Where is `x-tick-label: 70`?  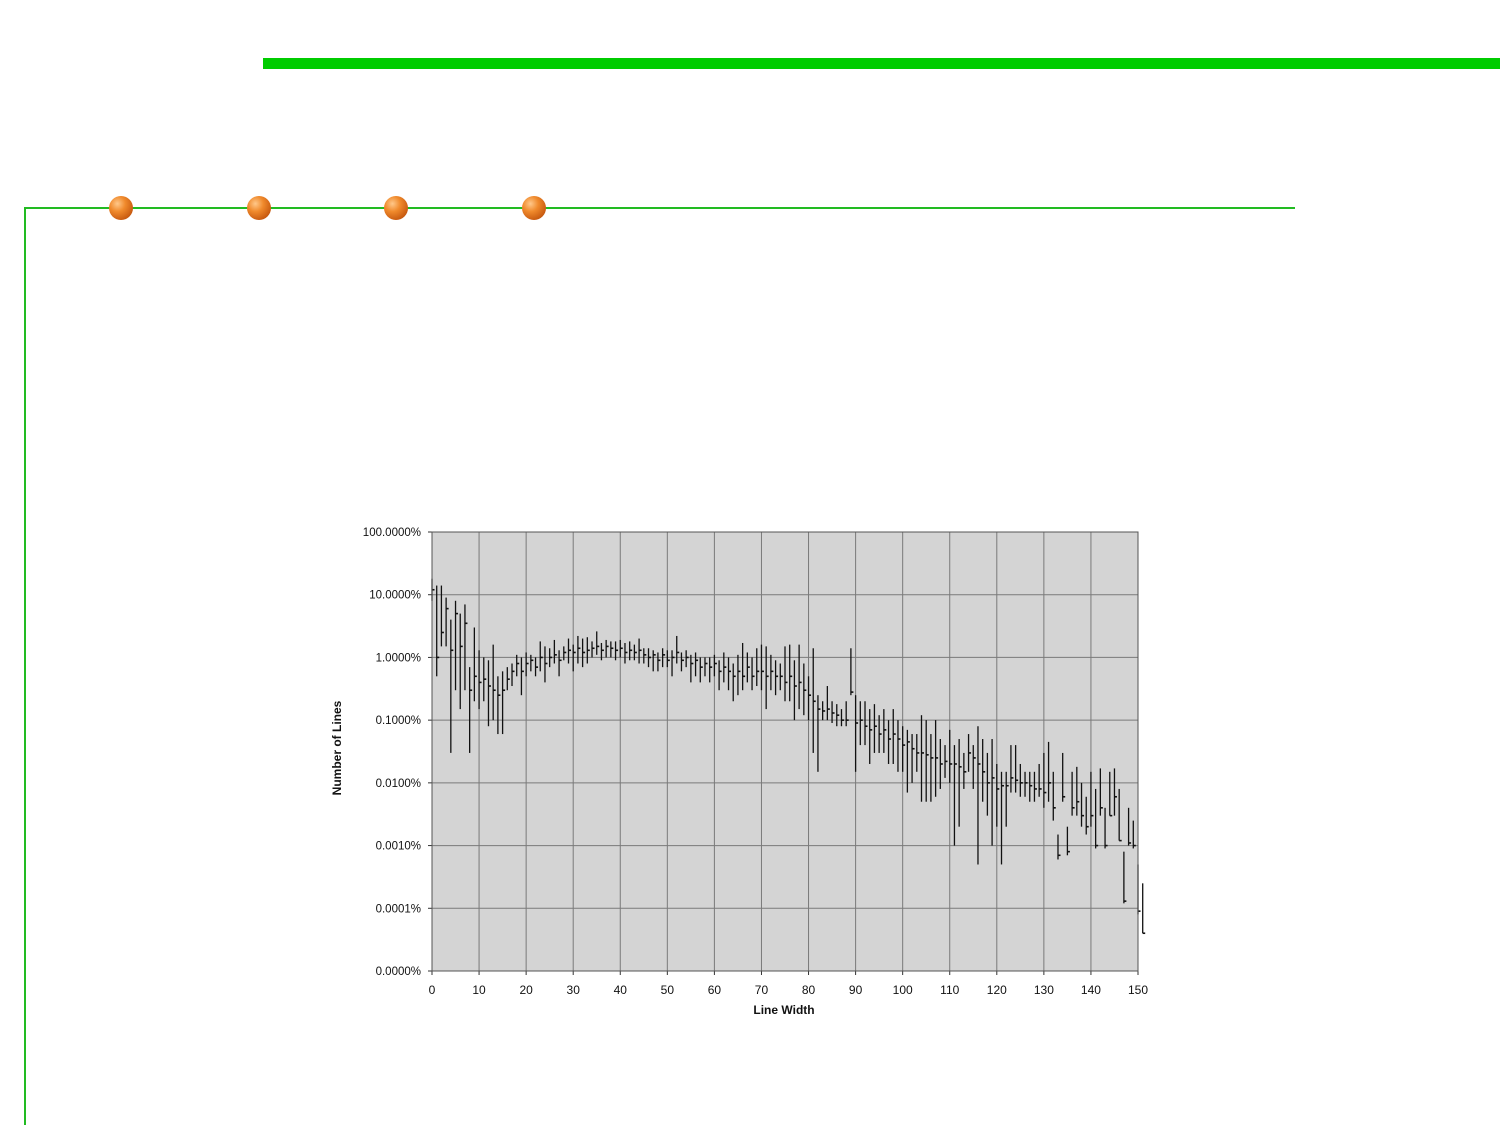
x-tick-label: 70 is located at coordinates (762, 990).